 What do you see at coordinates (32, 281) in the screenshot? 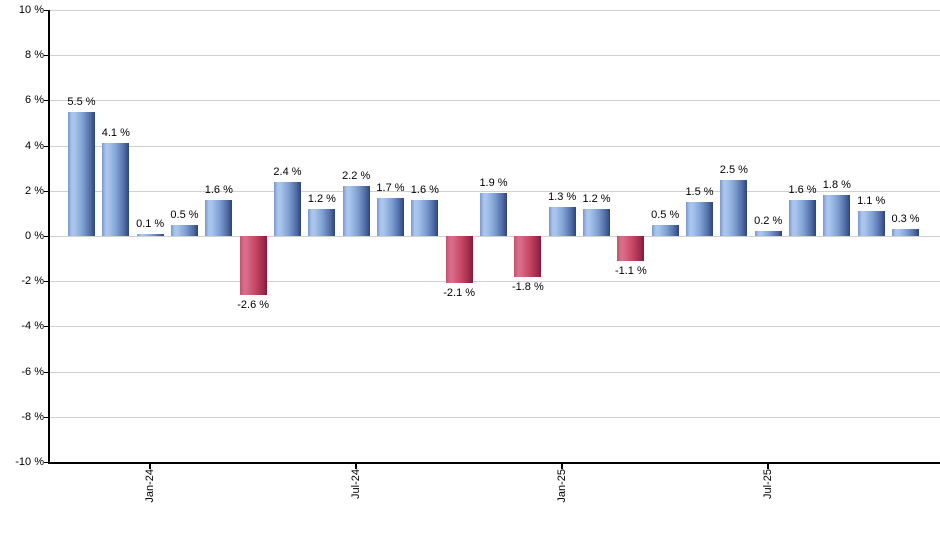
I see `y-axis-label: -2 %` at bounding box center [32, 281].